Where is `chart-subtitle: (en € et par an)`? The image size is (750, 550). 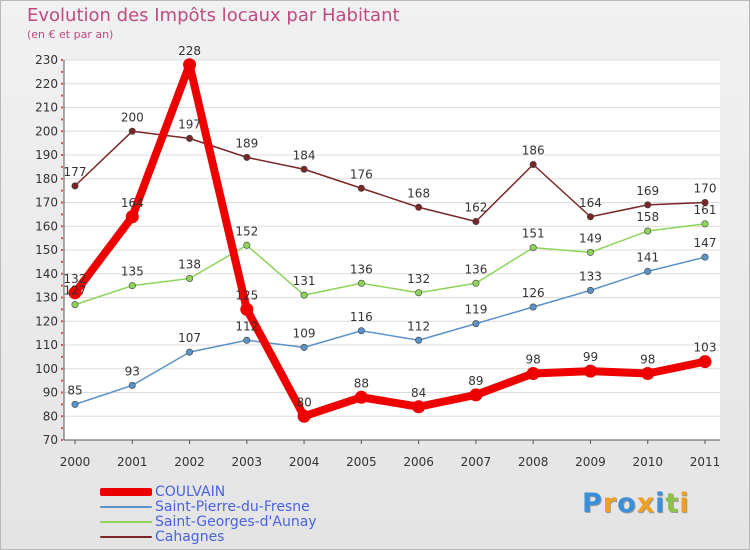
chart-subtitle: (en € et par an) is located at coordinates (70, 34).